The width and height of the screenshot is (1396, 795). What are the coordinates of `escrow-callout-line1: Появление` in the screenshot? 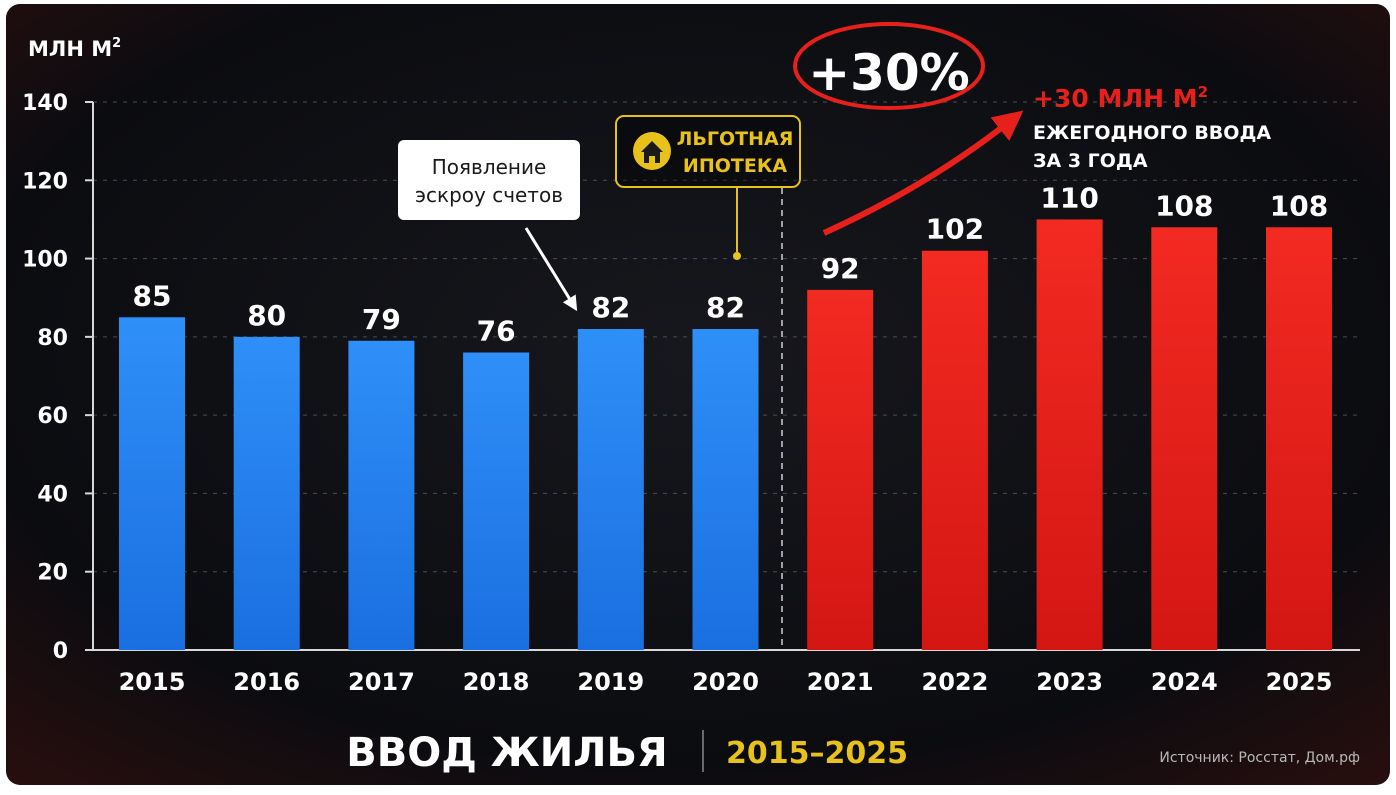 It's located at (489, 167).